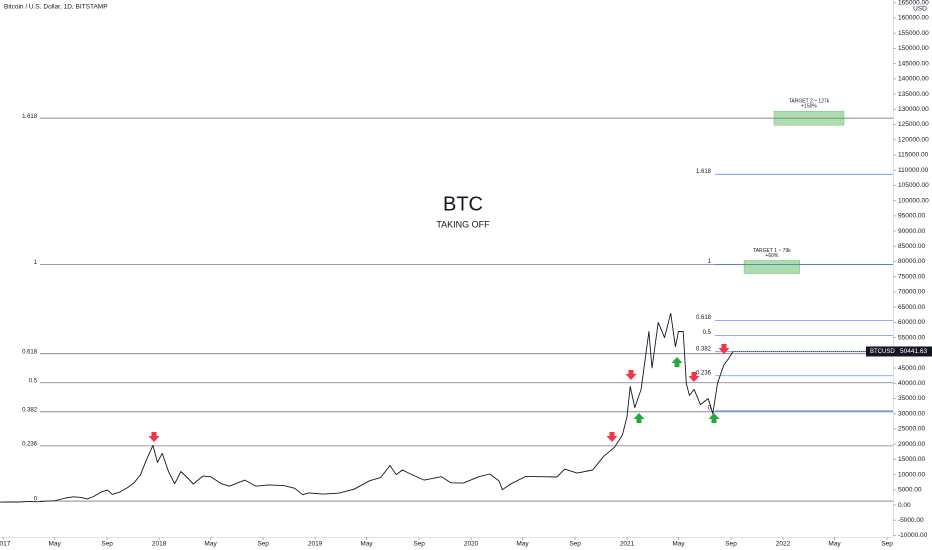 Image resolution: width=932 pixels, height=550 pixels. What do you see at coordinates (913, 351) in the screenshot?
I see `last-price-value: 50441.63` at bounding box center [913, 351].